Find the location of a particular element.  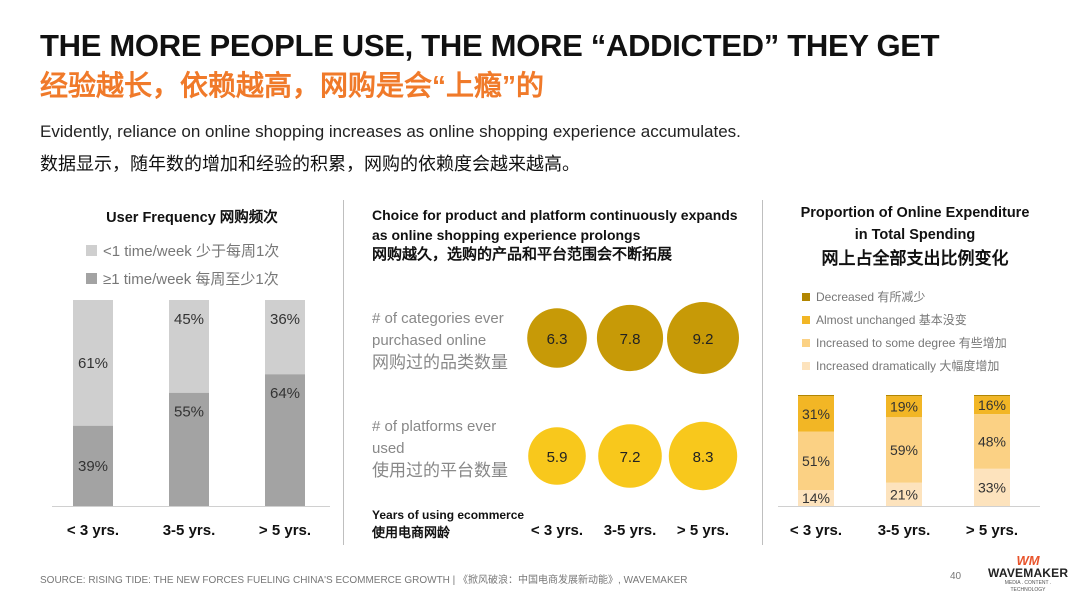

spend-label-3-0: 14% is located at coordinates (816, 498).